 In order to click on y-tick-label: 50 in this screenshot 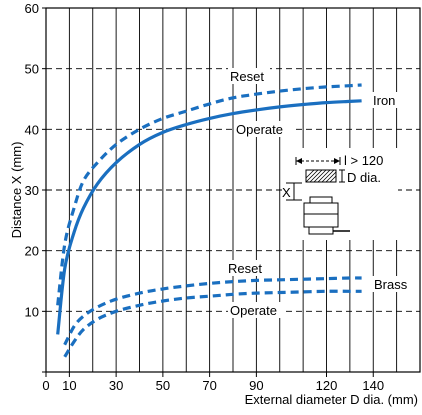, I will do `click(32, 69)`.